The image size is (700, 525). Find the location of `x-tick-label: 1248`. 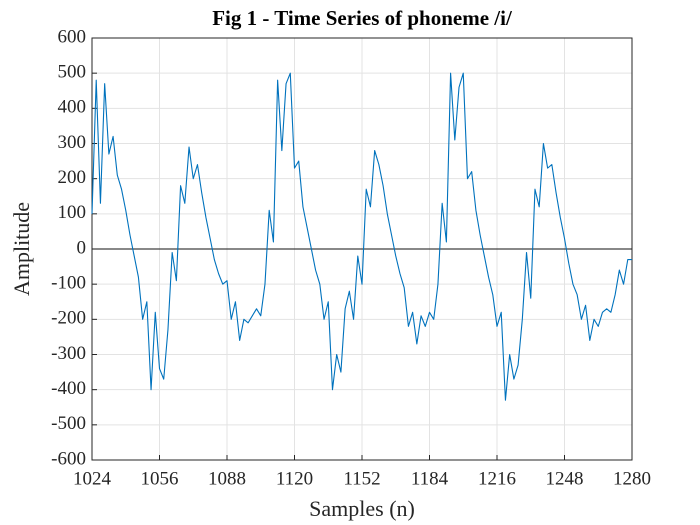

x-tick-label: 1248 is located at coordinates (565, 478).